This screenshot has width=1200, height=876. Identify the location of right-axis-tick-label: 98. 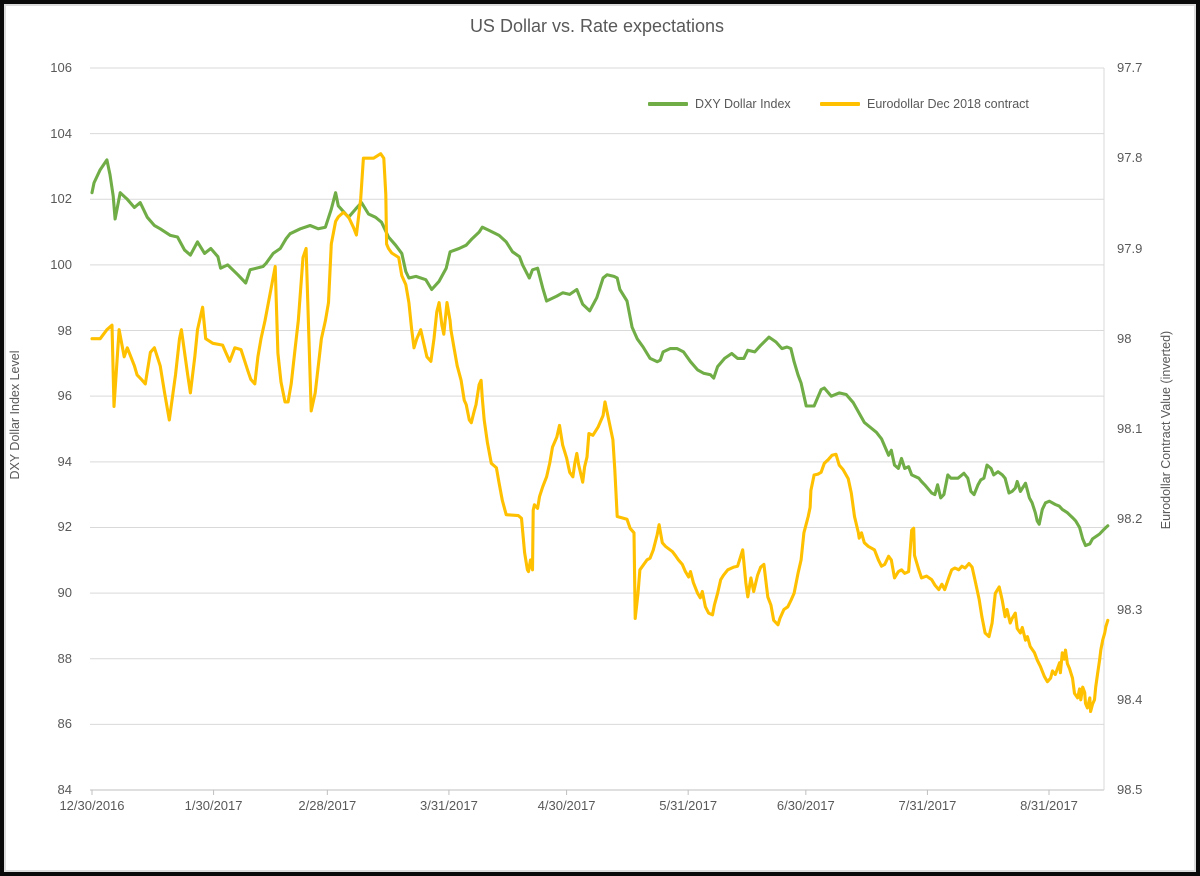
(1124, 338).